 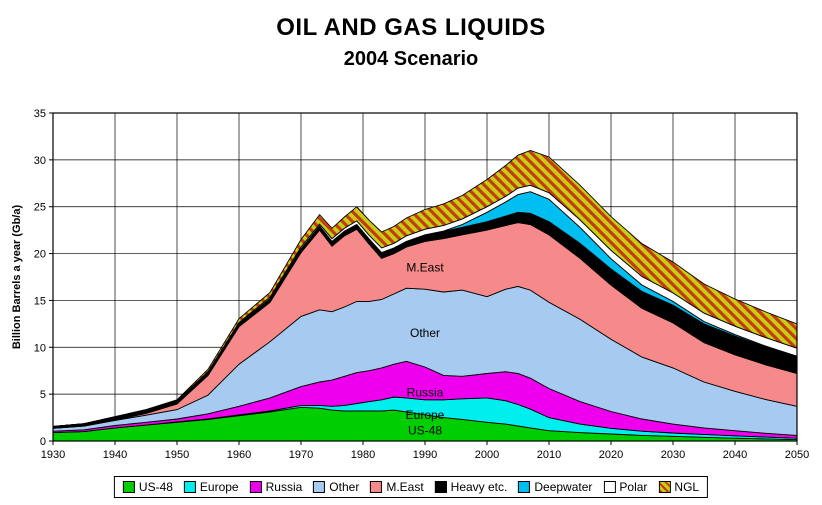 I want to click on legend-label-russia: Russia, so click(x=284, y=487).